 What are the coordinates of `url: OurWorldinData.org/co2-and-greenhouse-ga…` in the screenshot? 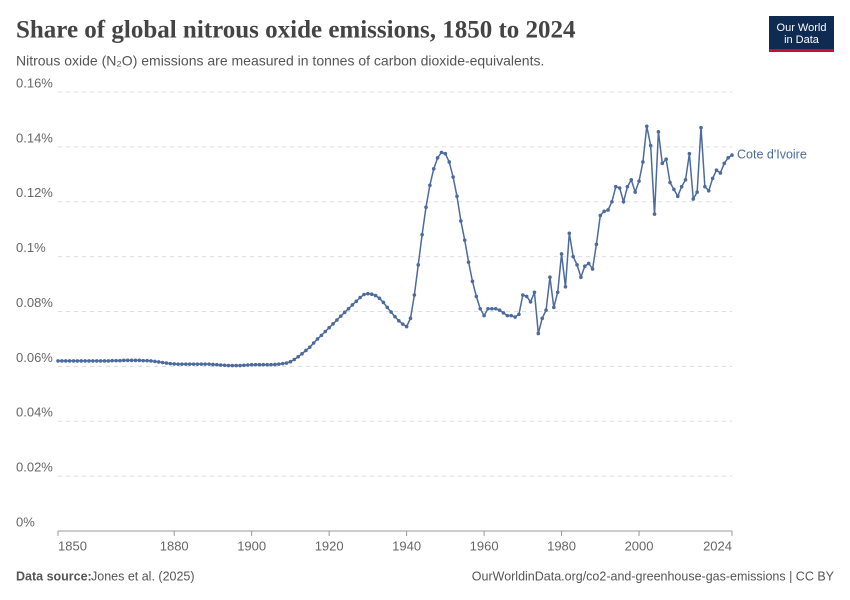 It's located at (653, 576).